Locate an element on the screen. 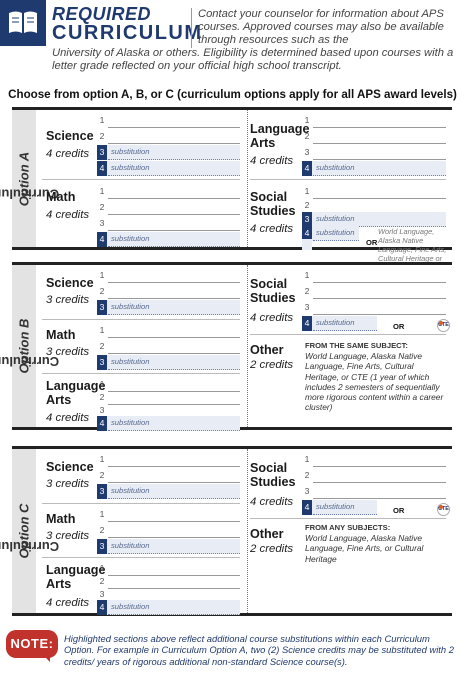  option-a-label: Curriculum Option A is located at coordinates (29, 178).